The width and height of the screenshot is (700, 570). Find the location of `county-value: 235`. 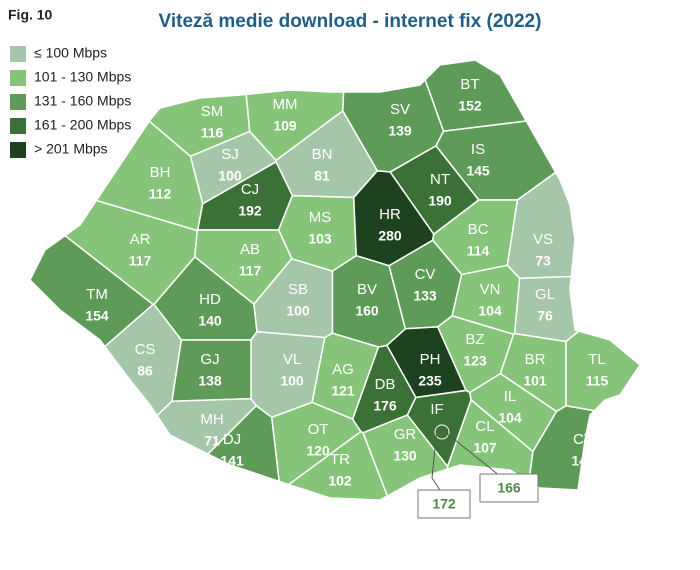

county-value: 235 is located at coordinates (430, 381).